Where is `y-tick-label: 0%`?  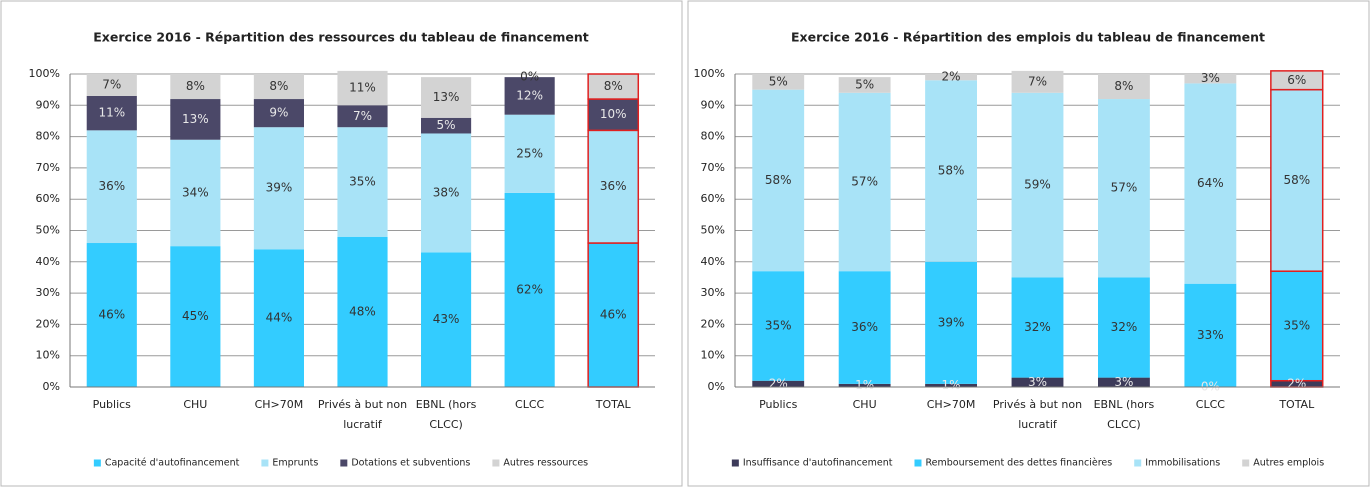
y-tick-label: 0% is located at coordinates (716, 386).